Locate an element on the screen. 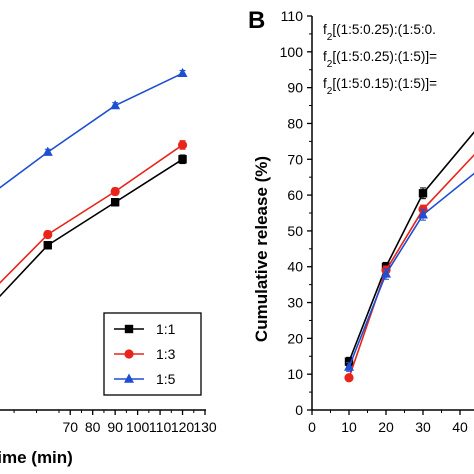 The width and height of the screenshot is (474, 474). panel-b-annotation-1-subscript: 2 is located at coordinates (330, 64).